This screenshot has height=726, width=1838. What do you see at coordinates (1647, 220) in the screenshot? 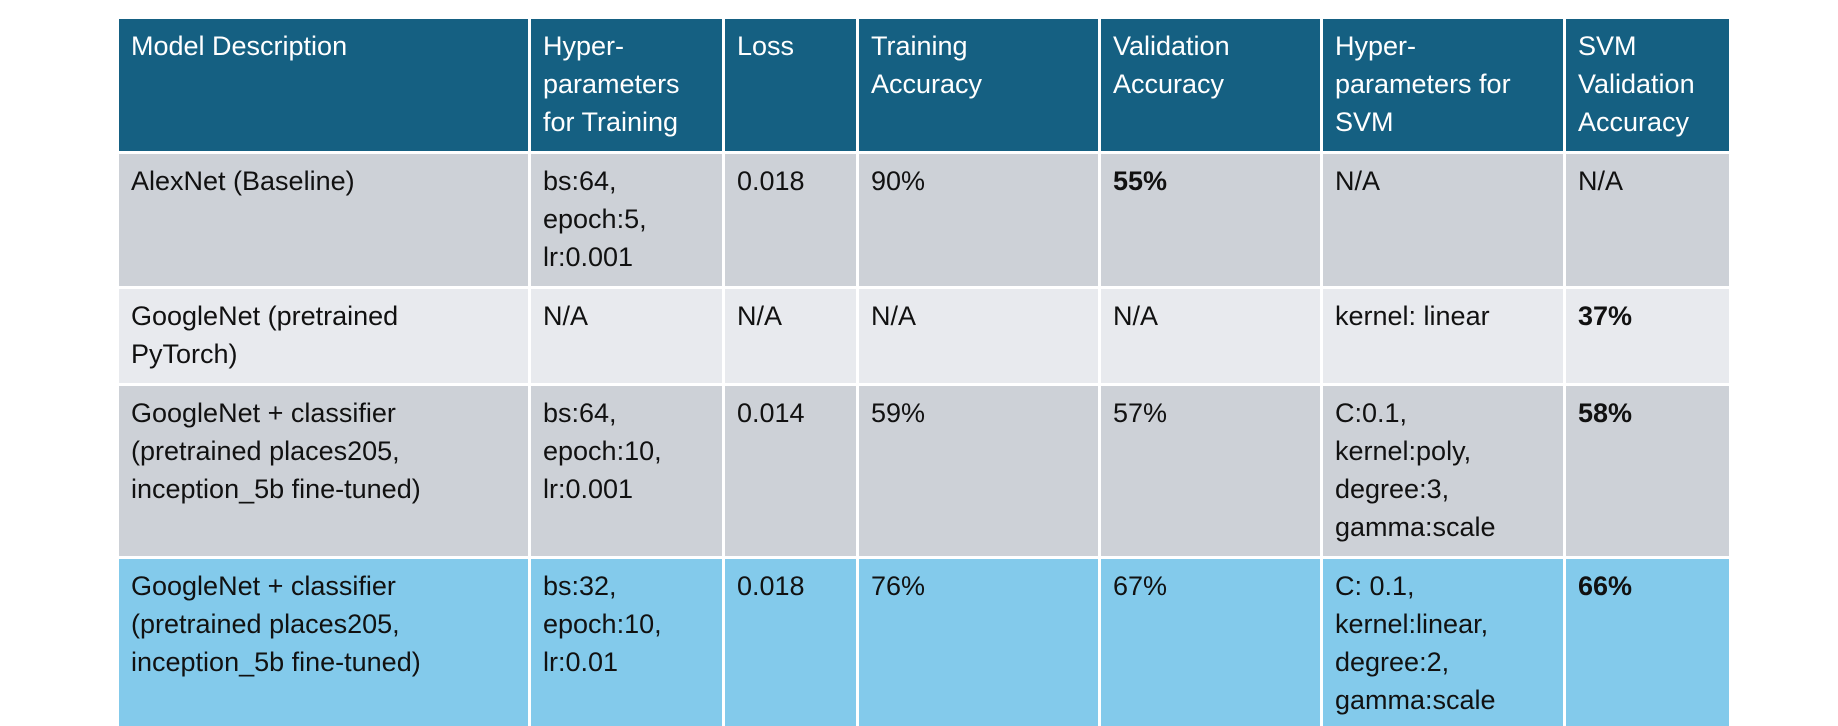
I see `cell-svm-val-acc: N/A` at bounding box center [1647, 220].